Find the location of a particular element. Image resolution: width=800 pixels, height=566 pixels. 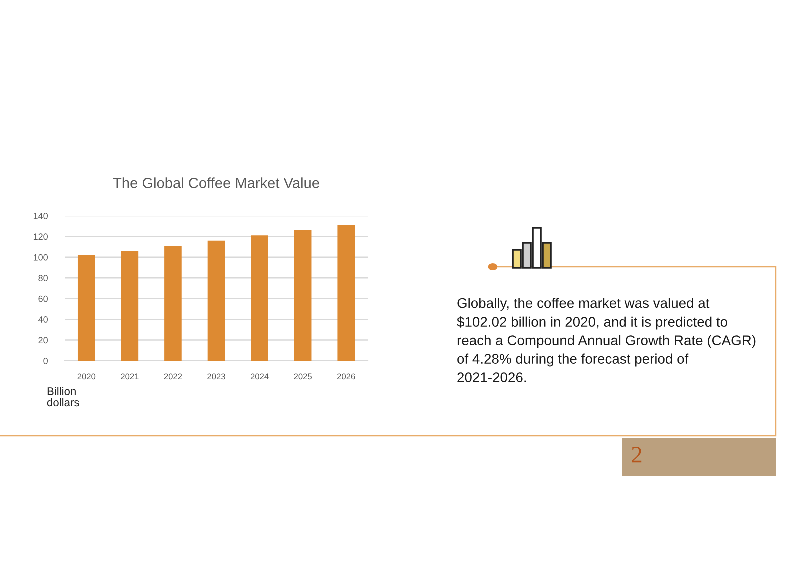

x-tick-label: 2021 is located at coordinates (130, 377).